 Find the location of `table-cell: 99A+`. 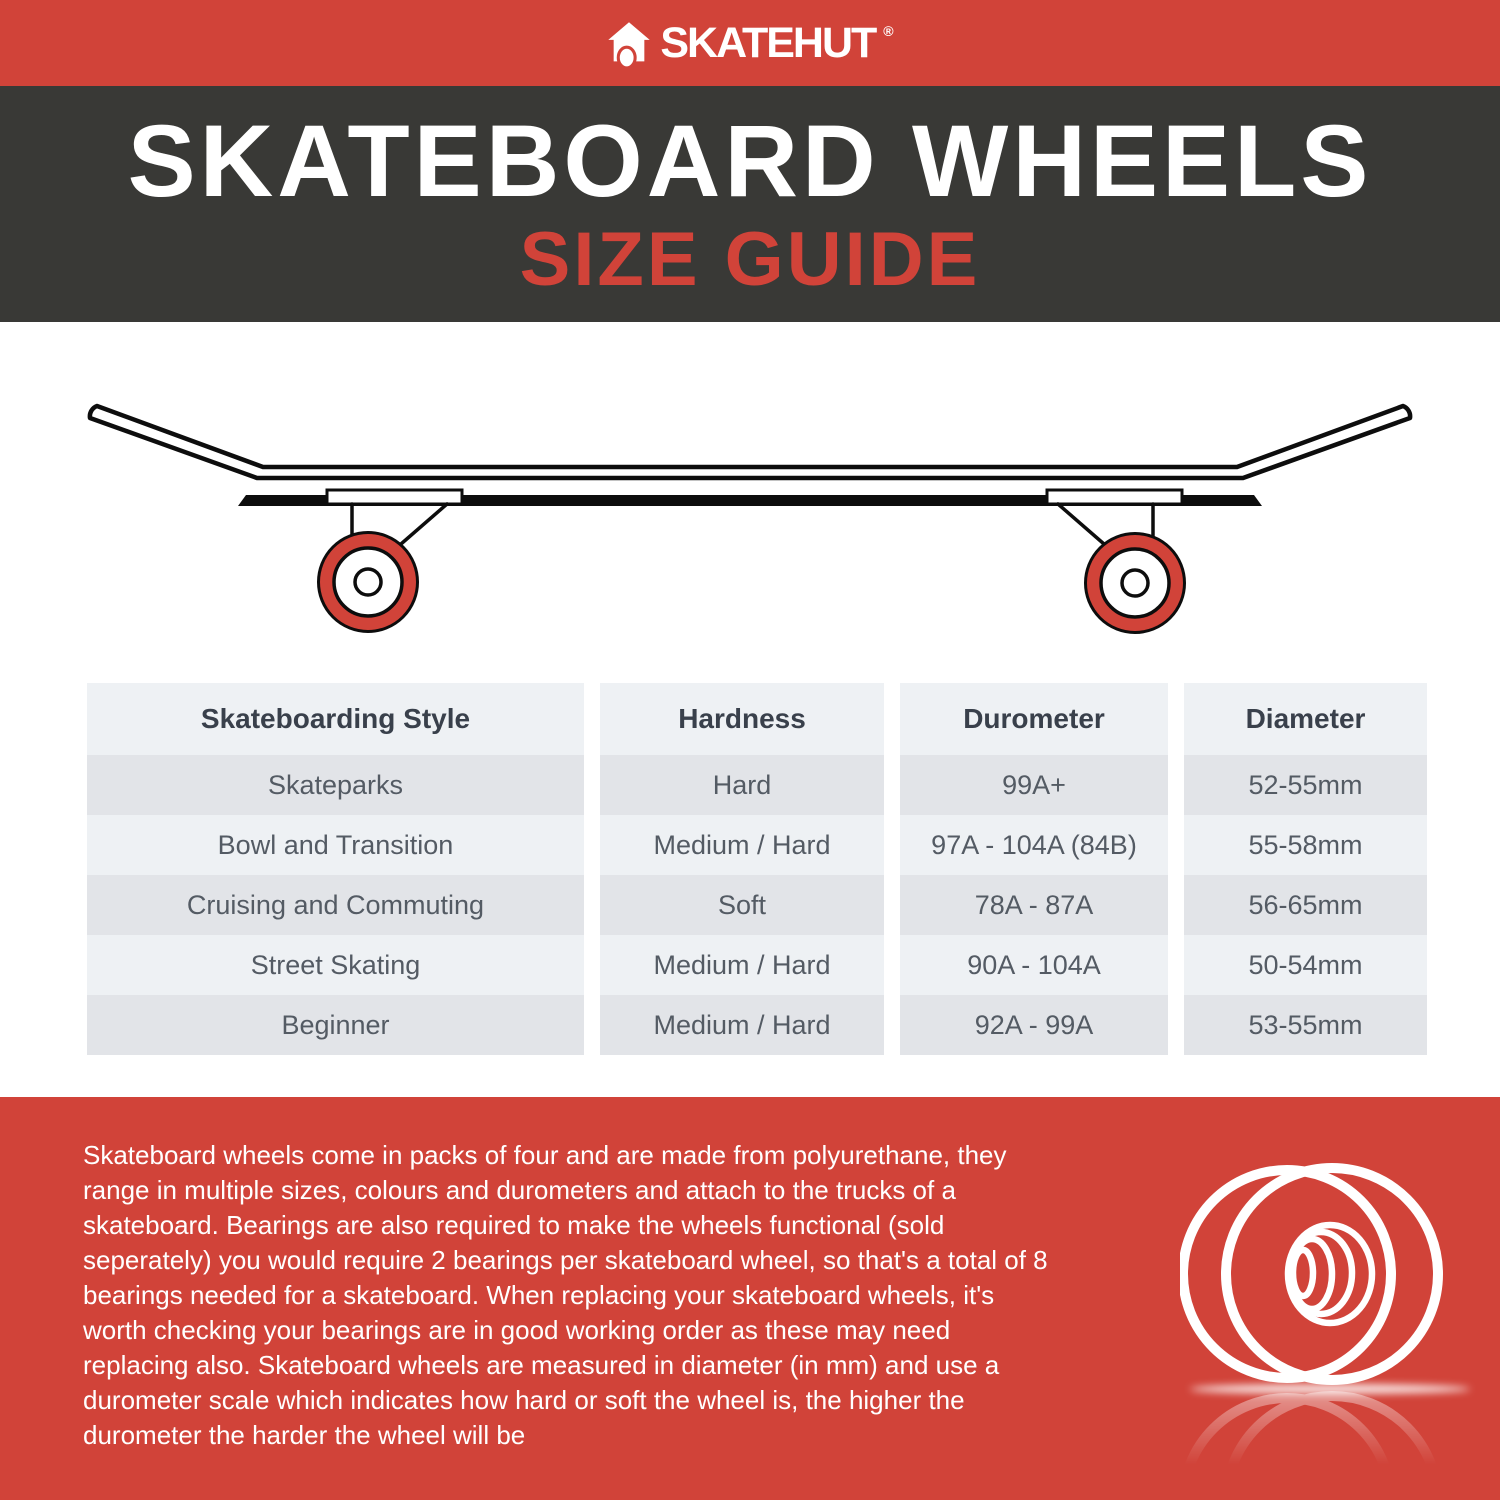

table-cell: 99A+ is located at coordinates (1034, 785).